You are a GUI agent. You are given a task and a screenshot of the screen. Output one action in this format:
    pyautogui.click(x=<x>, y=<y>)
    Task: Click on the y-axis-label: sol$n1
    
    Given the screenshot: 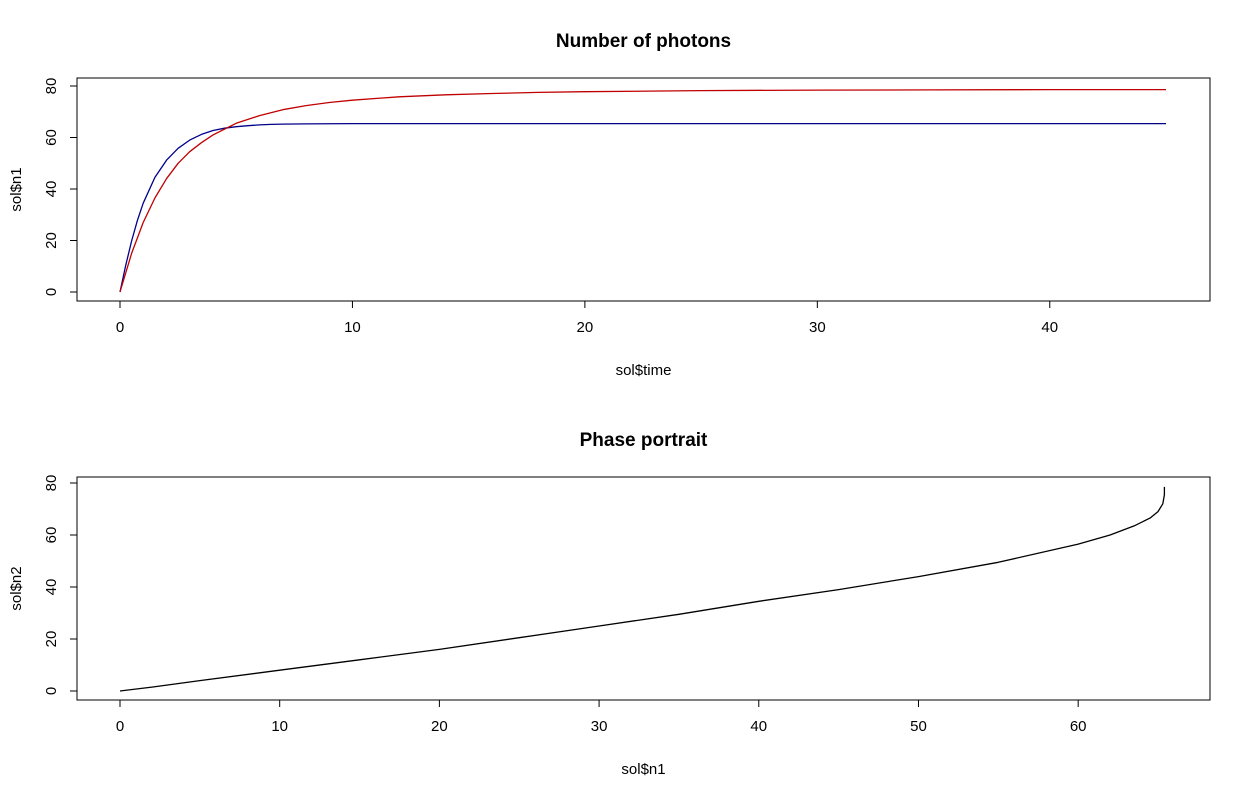 What is the action you would take?
    pyautogui.click(x=16, y=189)
    